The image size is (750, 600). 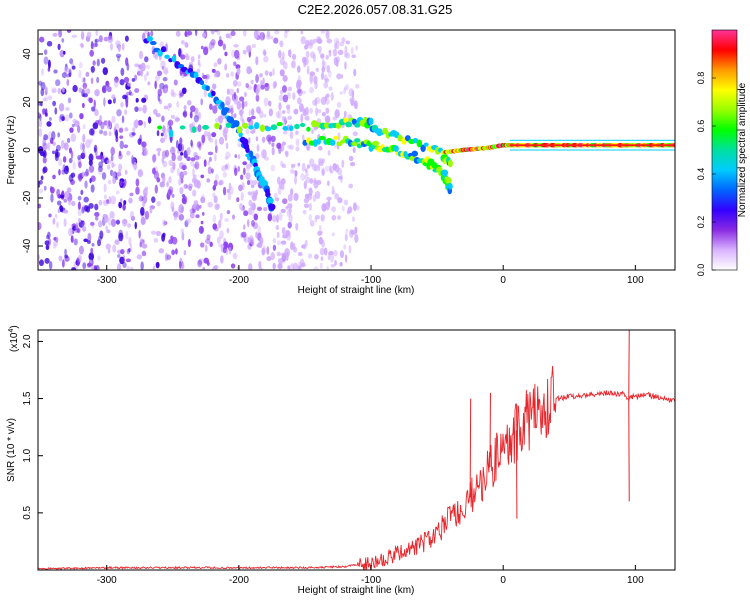 What do you see at coordinates (14, 342) in the screenshot?
I see `snr-multiplier-base: (x10` at bounding box center [14, 342].